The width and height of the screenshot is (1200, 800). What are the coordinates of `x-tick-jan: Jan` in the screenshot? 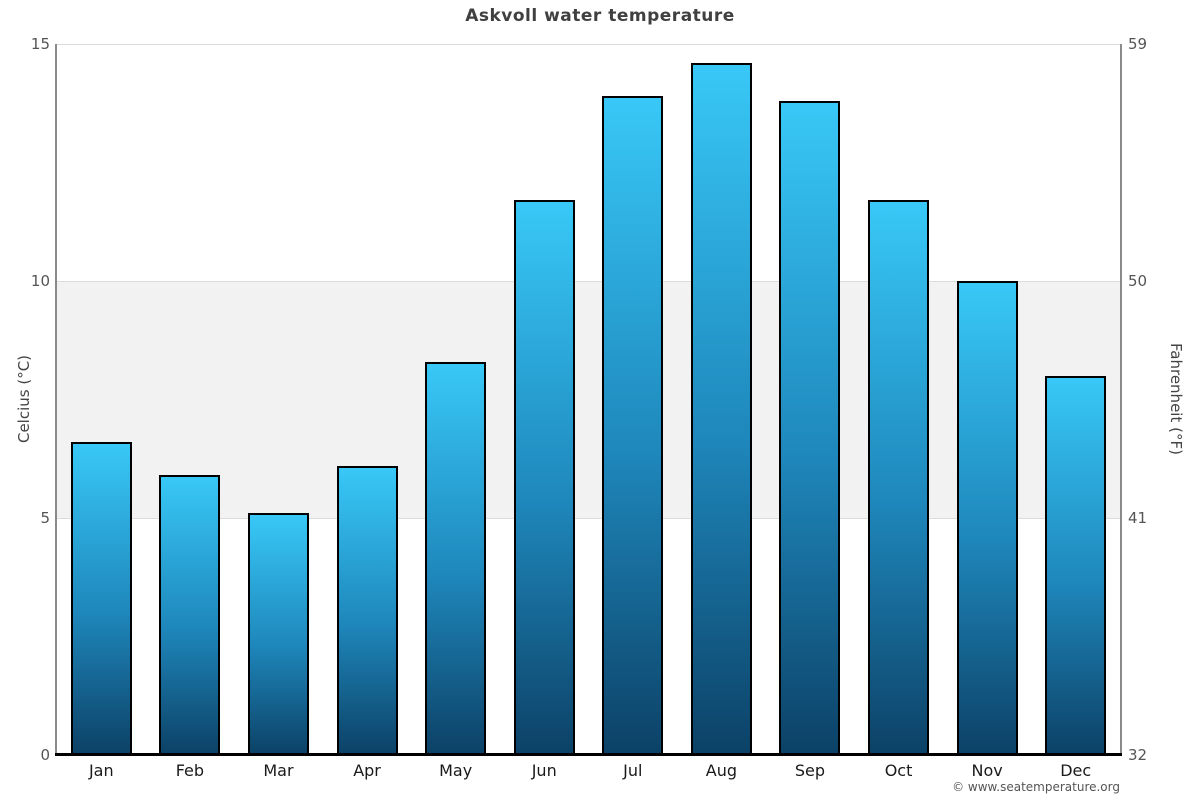 It's located at (101, 770).